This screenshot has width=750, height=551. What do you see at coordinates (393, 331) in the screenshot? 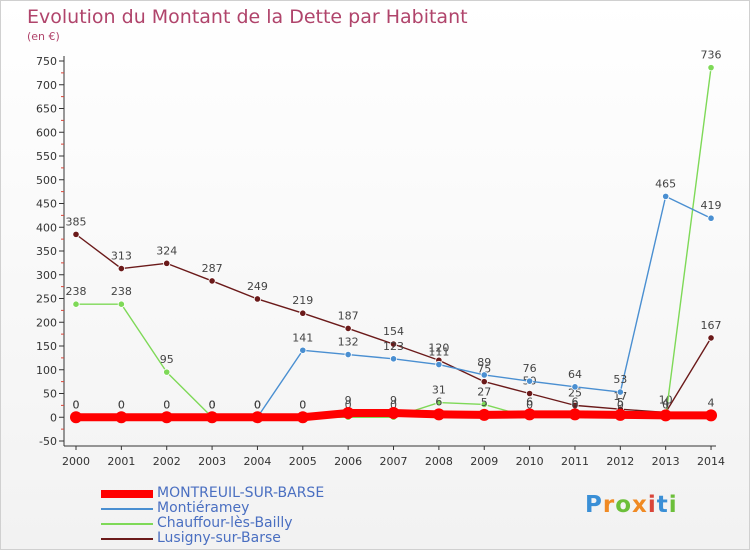
I see `data-label-lusigny-sur-barse: 154` at bounding box center [393, 331].